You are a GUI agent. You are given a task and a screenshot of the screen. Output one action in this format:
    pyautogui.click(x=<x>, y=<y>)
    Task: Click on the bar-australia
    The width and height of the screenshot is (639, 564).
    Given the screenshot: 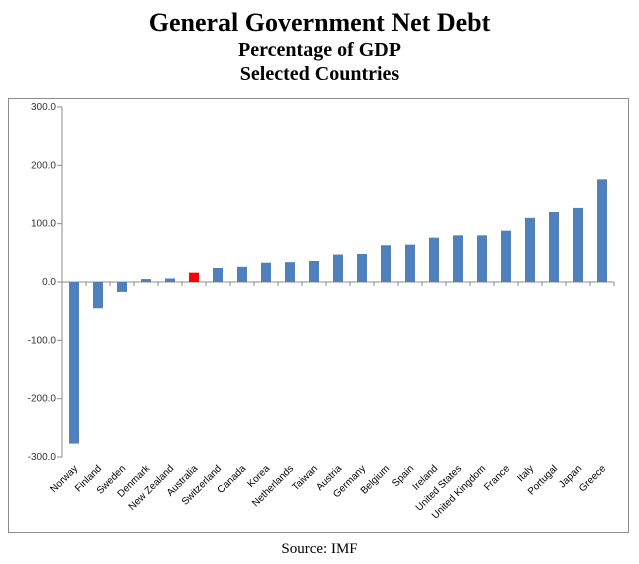 What is the action you would take?
    pyautogui.click(x=194, y=277)
    